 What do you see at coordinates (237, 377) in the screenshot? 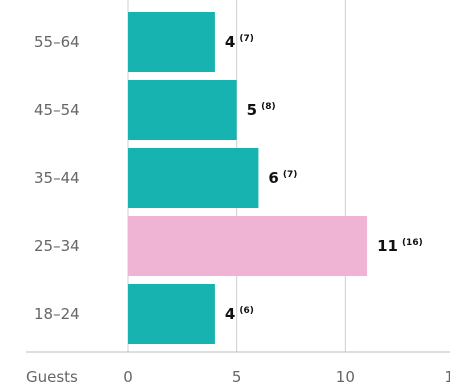
I see `x-tick-label: 5` at bounding box center [237, 377].